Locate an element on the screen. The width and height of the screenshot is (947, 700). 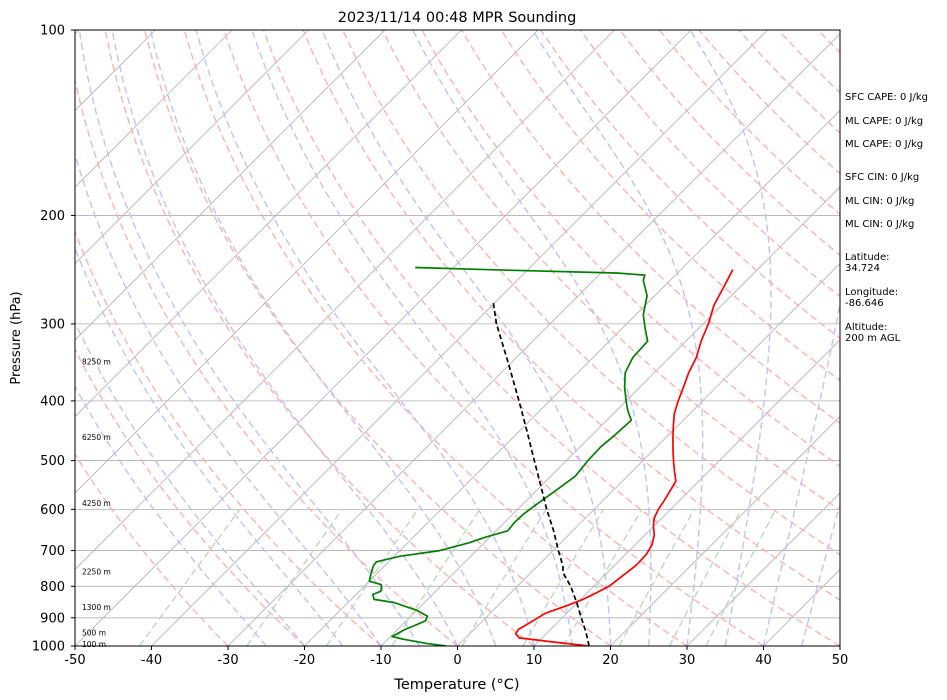
parcel-path-line is located at coordinates (541, 473).